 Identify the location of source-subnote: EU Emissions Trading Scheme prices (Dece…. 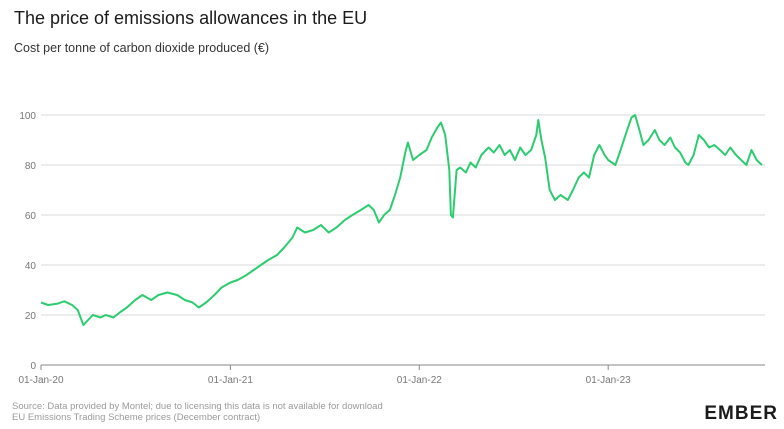
(136, 417).